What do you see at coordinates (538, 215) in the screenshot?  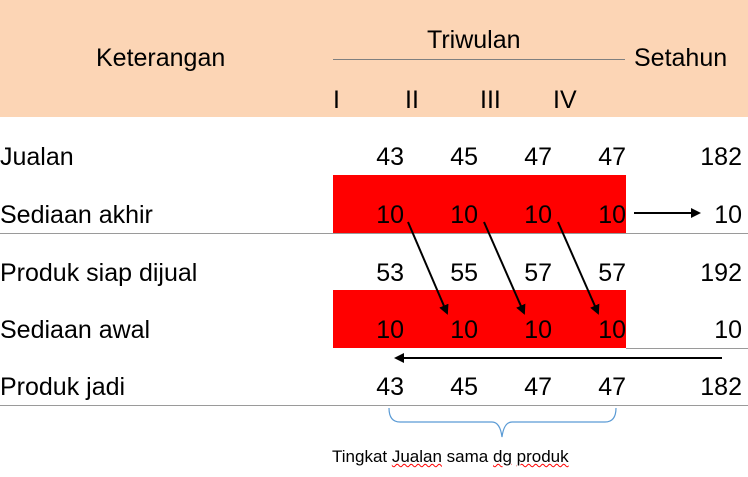 I see `cell-sediaan-akhir-q3: 10` at bounding box center [538, 215].